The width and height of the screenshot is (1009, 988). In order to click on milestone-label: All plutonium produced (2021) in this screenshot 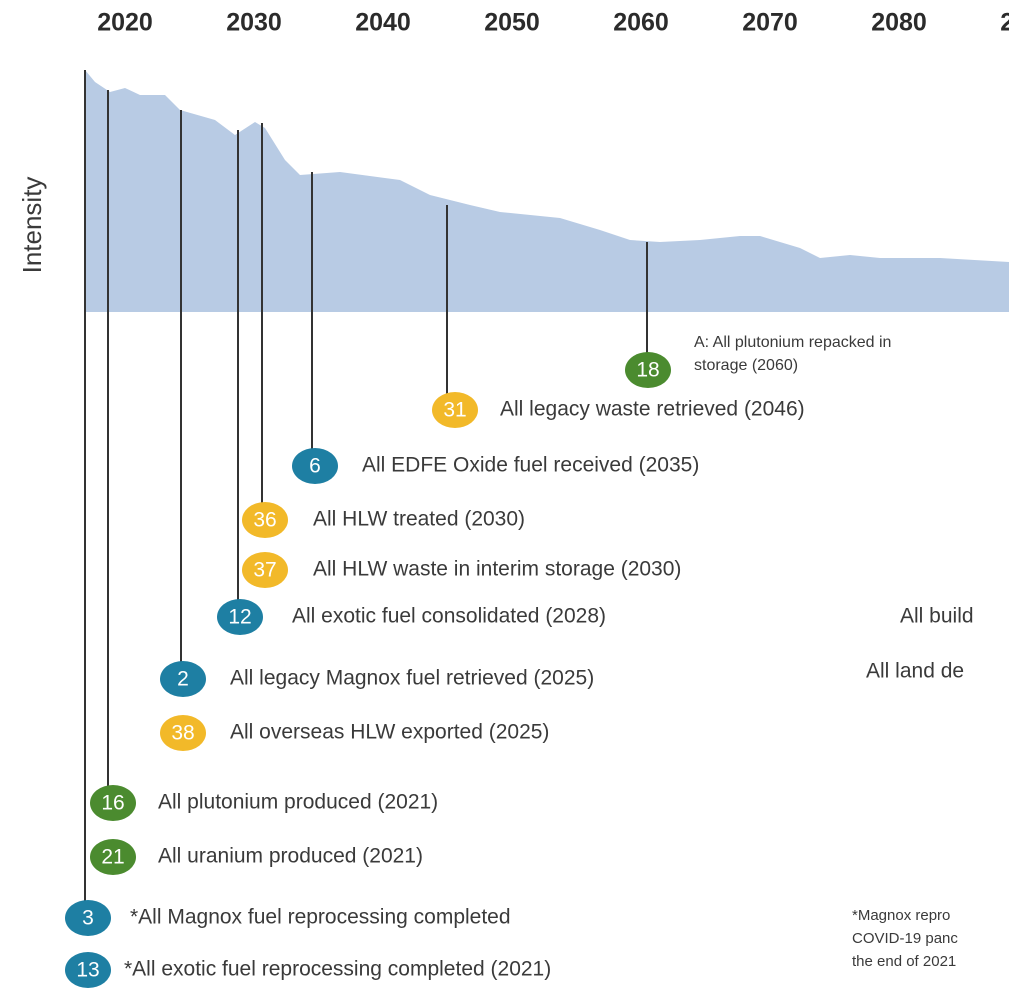, I will do `click(298, 802)`.